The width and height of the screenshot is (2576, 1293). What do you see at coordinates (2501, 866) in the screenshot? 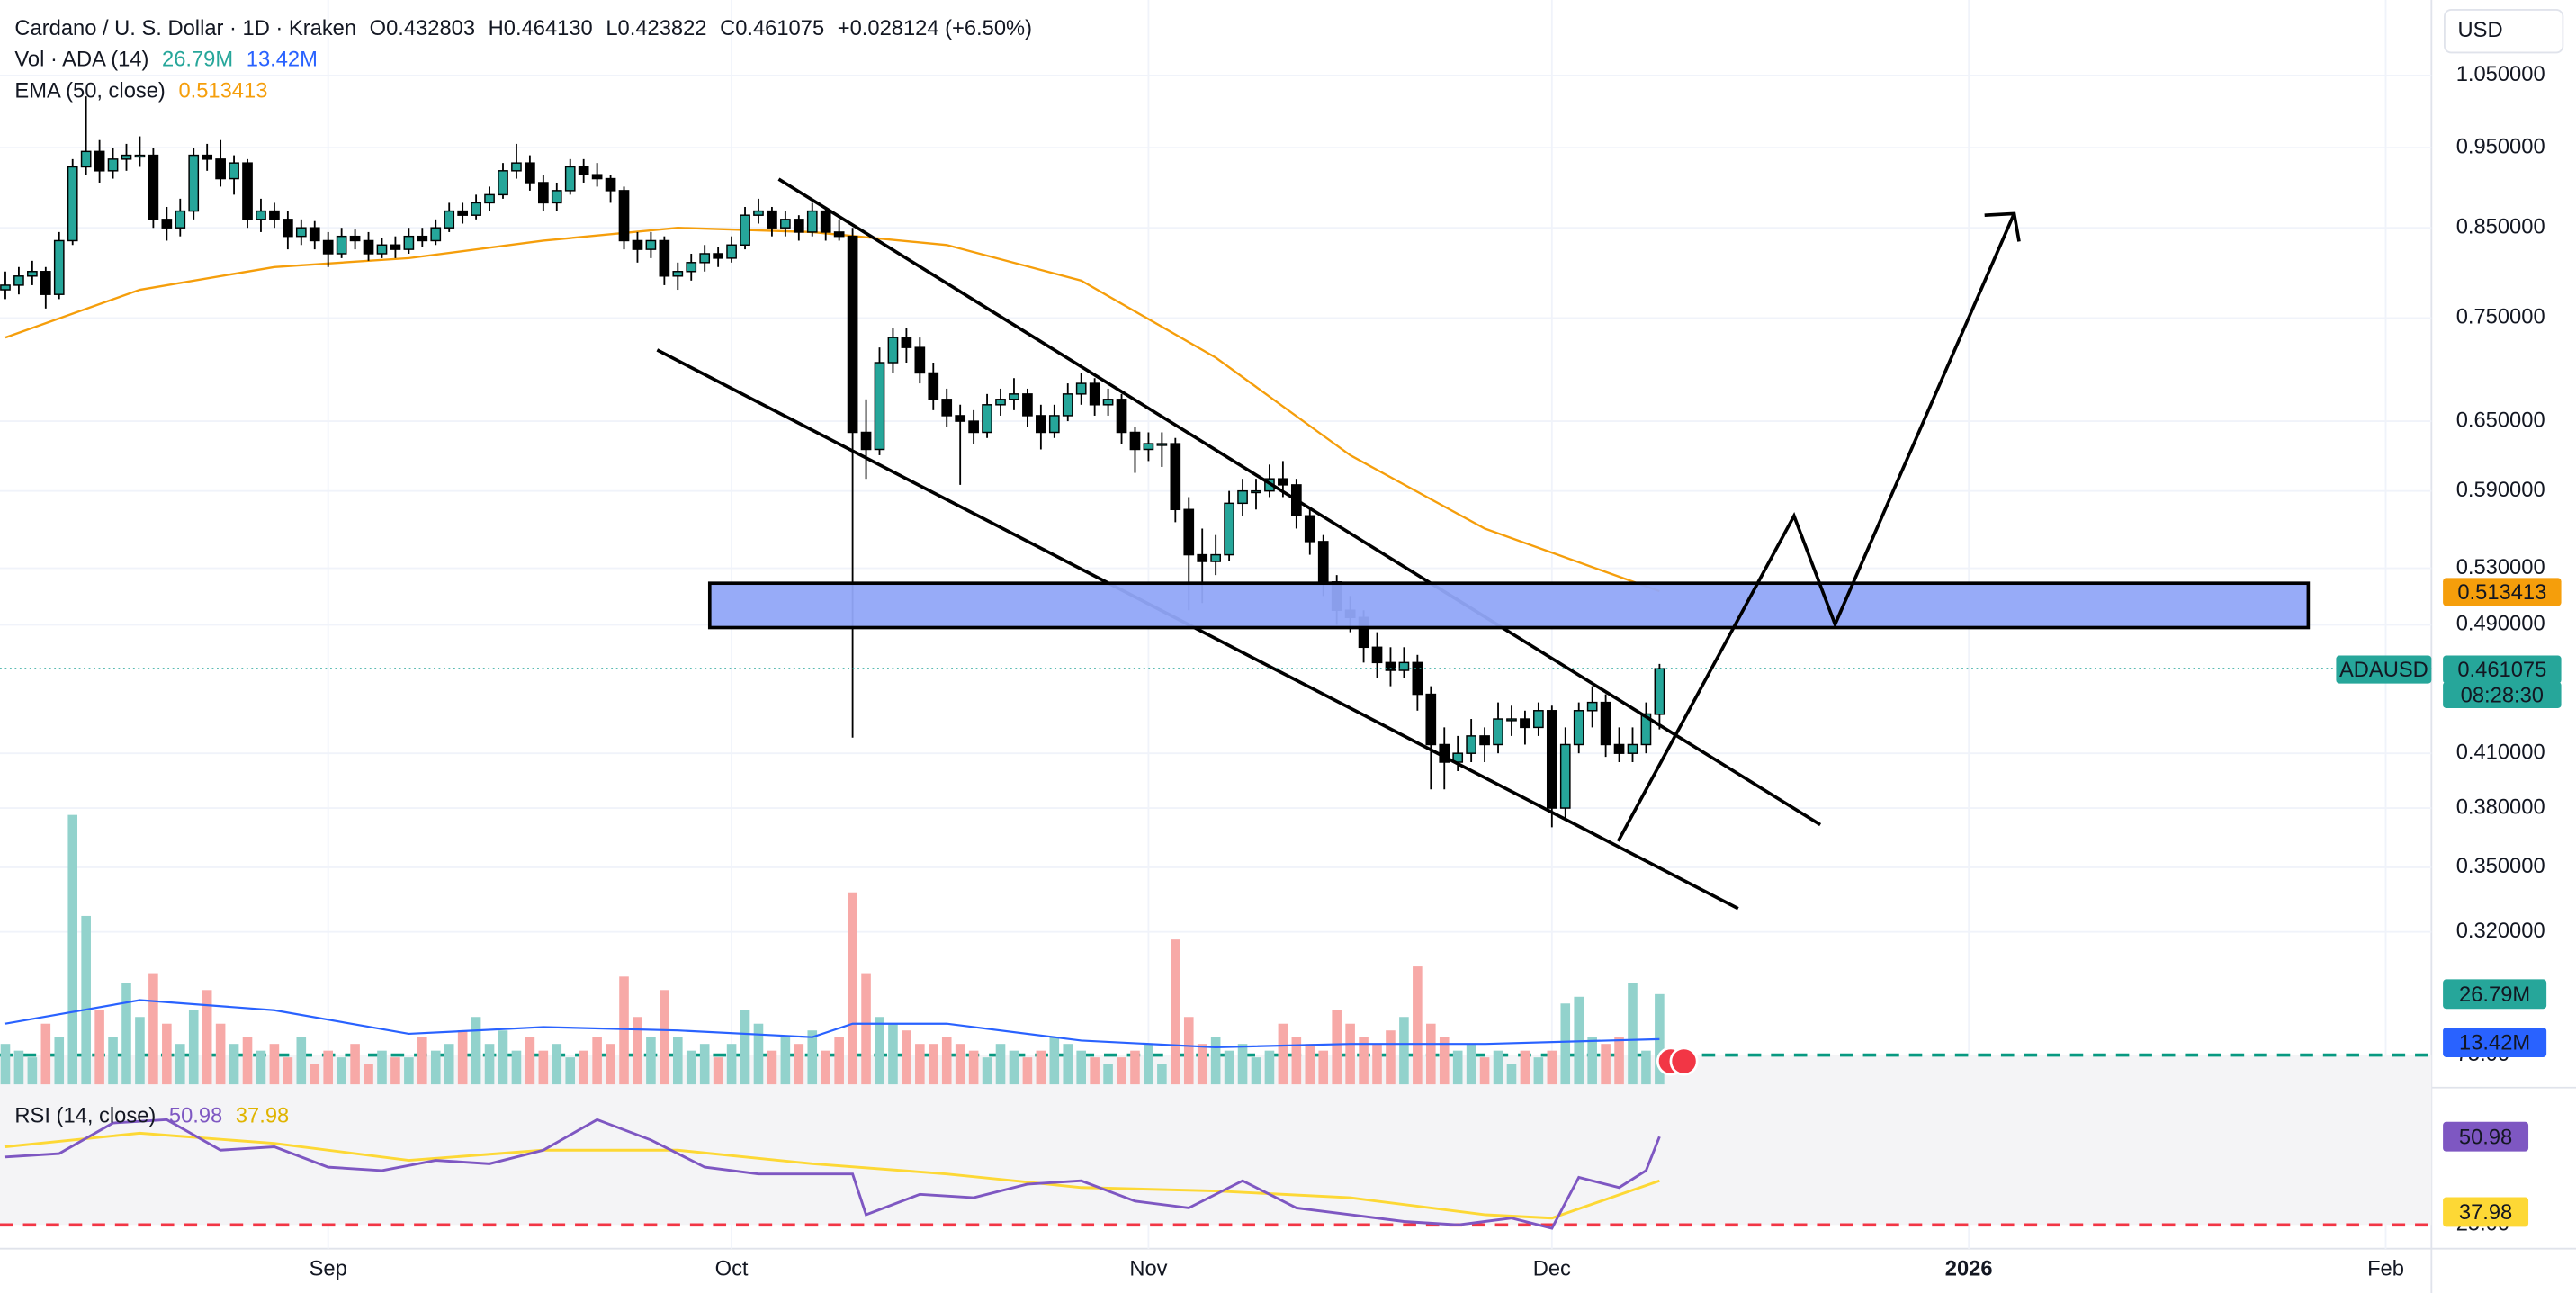
I see `y-tick-label: 0.350000` at bounding box center [2501, 866].